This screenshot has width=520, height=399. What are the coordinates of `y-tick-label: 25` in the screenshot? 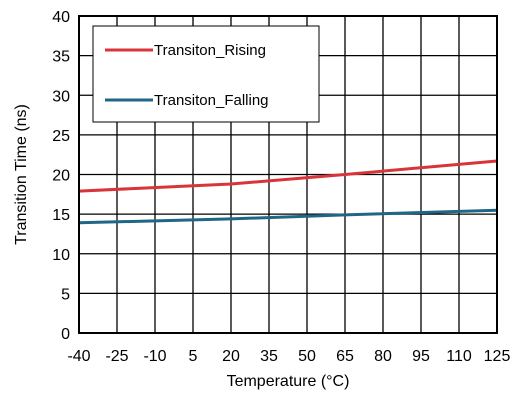 It's located at (61, 136).